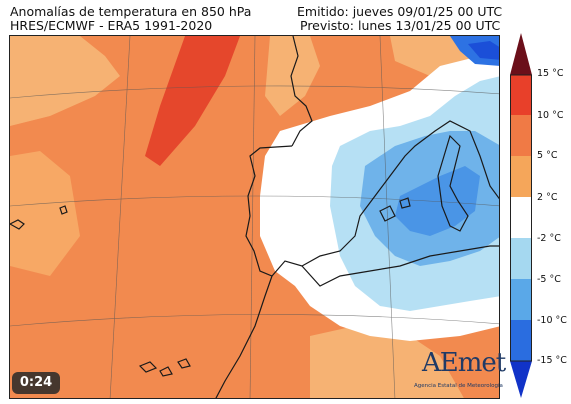 This screenshot has height=404, width=571. What do you see at coordinates (36, 383) in the screenshot?
I see `video-timer: 0:24` at bounding box center [36, 383].